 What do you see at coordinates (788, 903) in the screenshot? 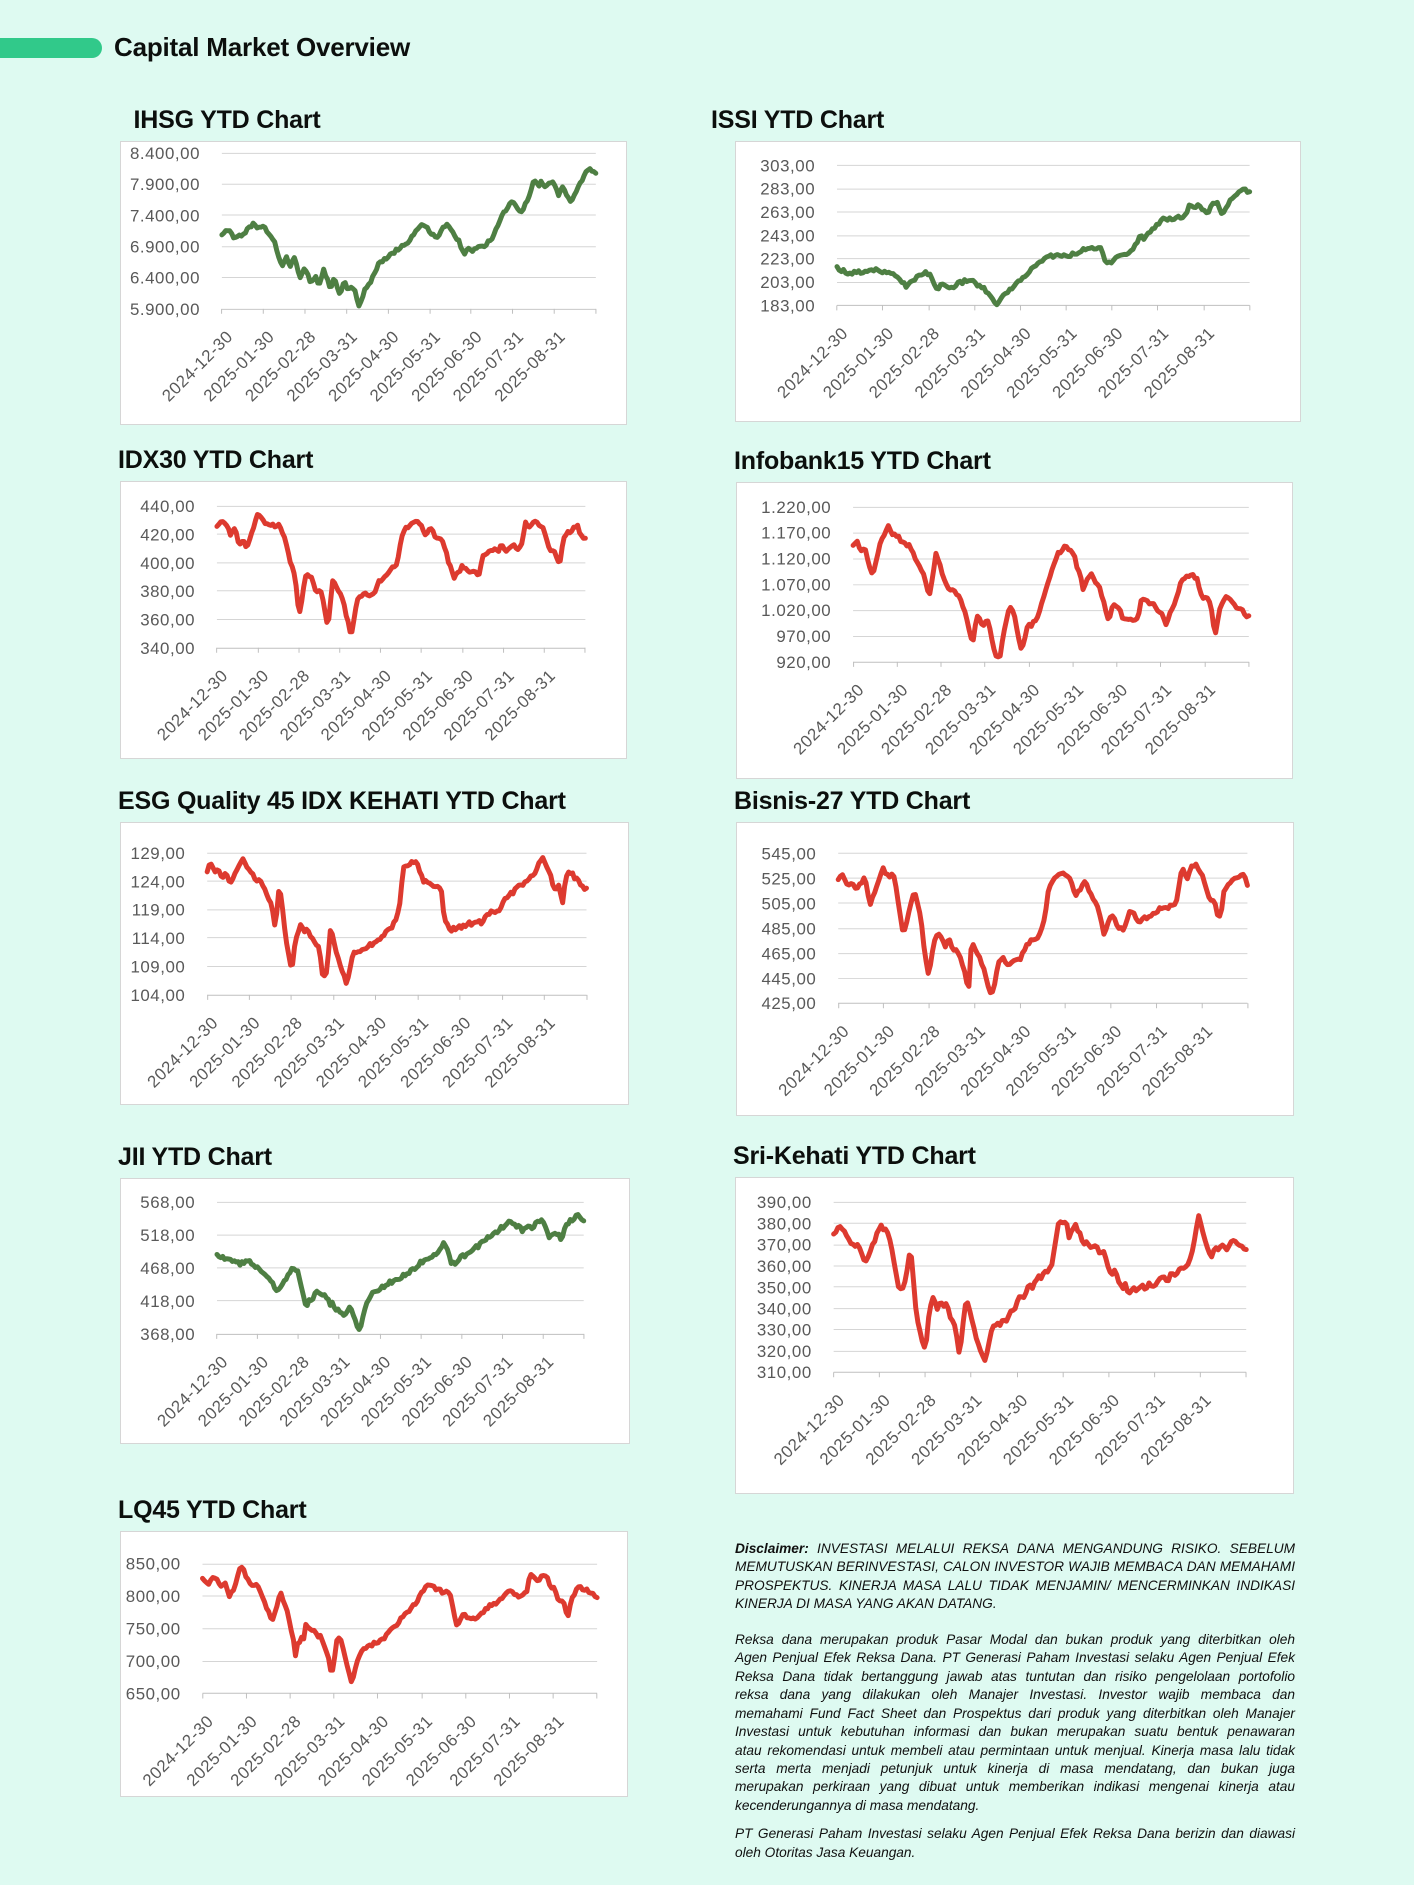
I see `svg-text: 505,00` at bounding box center [788, 903].